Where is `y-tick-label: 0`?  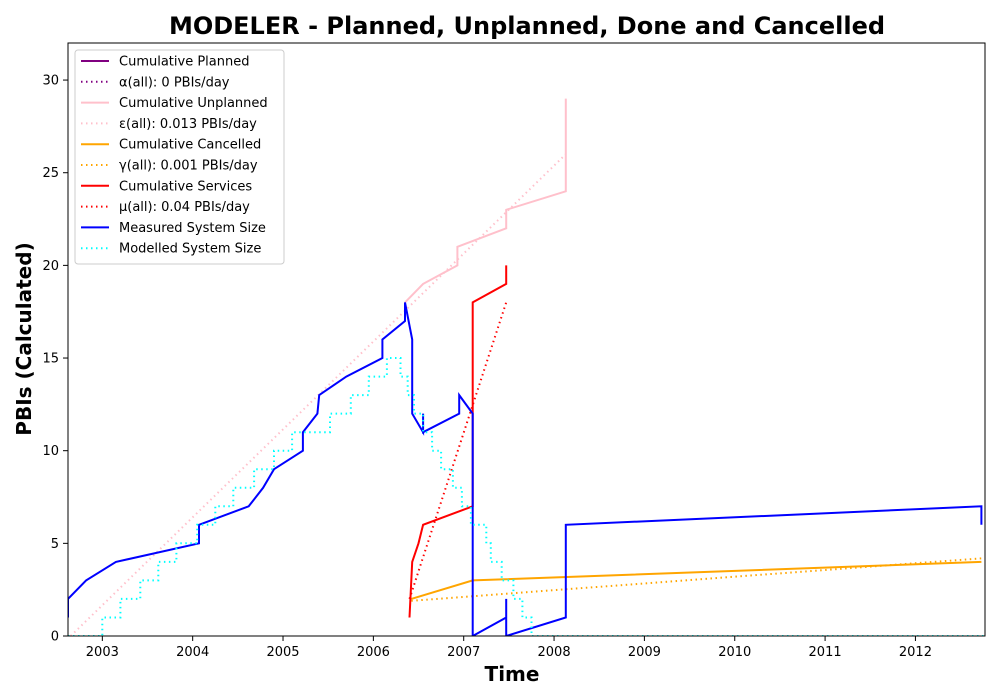 y-tick-label: 0 is located at coordinates (55, 637).